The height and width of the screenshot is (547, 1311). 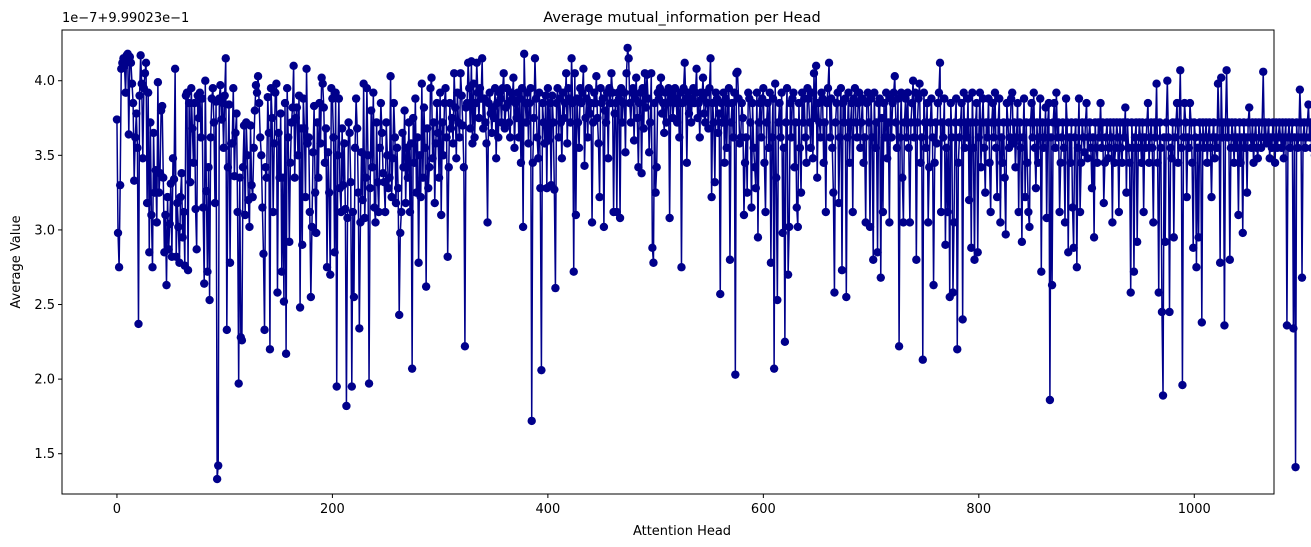 I want to click on y-tick-label: 4.0, so click(x=44, y=81).